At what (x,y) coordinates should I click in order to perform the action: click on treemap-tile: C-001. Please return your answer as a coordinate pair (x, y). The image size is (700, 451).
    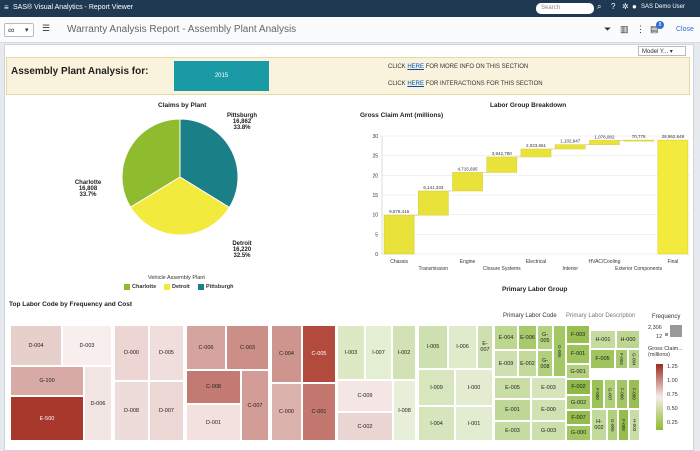
    Looking at the image, I should click on (319, 412).